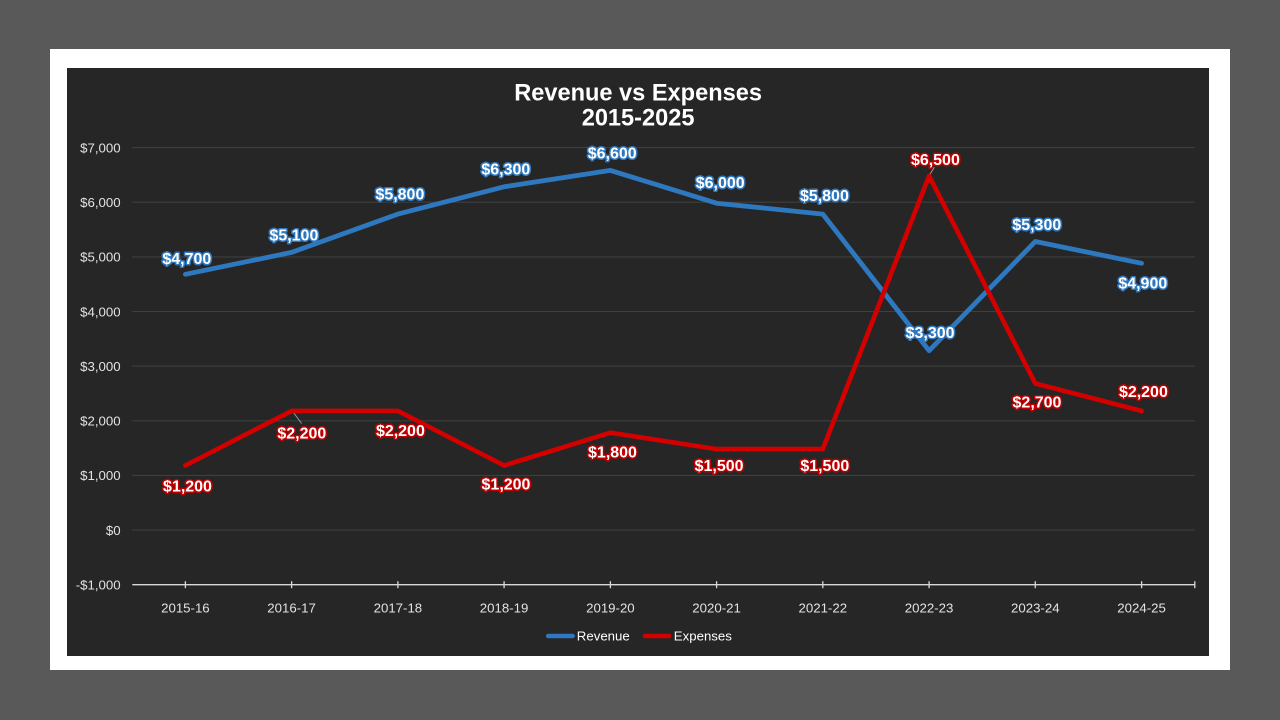 This screenshot has height=720, width=1280. Describe the element at coordinates (612, 453) in the screenshot. I see `svg-text: $1,800` at that location.